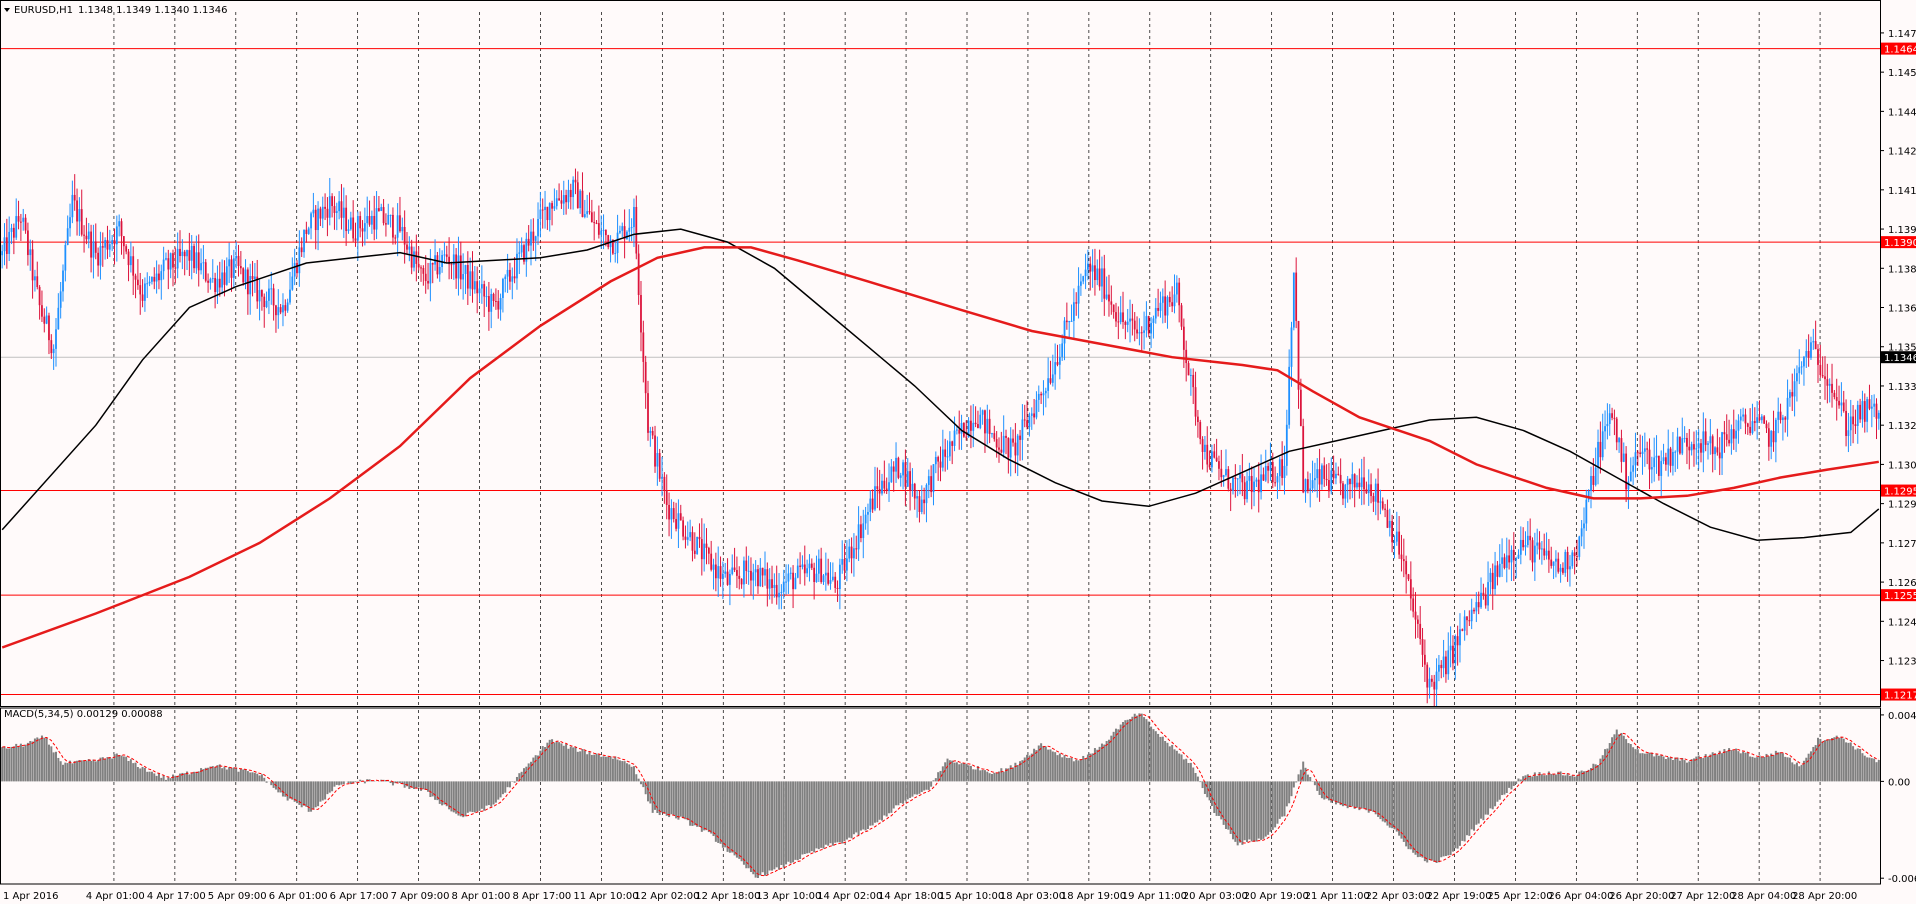  Describe the element at coordinates (1902, 73) in the screenshot. I see `y-tick-label: 1.1455` at that location.